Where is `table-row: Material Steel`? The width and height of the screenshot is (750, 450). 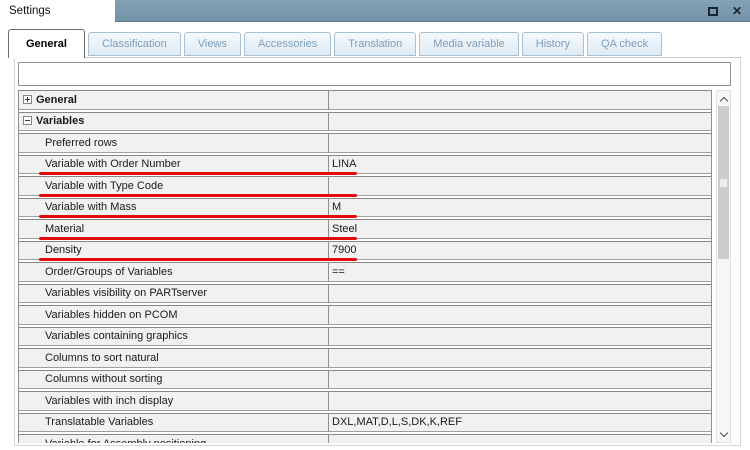 table-row: Material Steel is located at coordinates (365, 229).